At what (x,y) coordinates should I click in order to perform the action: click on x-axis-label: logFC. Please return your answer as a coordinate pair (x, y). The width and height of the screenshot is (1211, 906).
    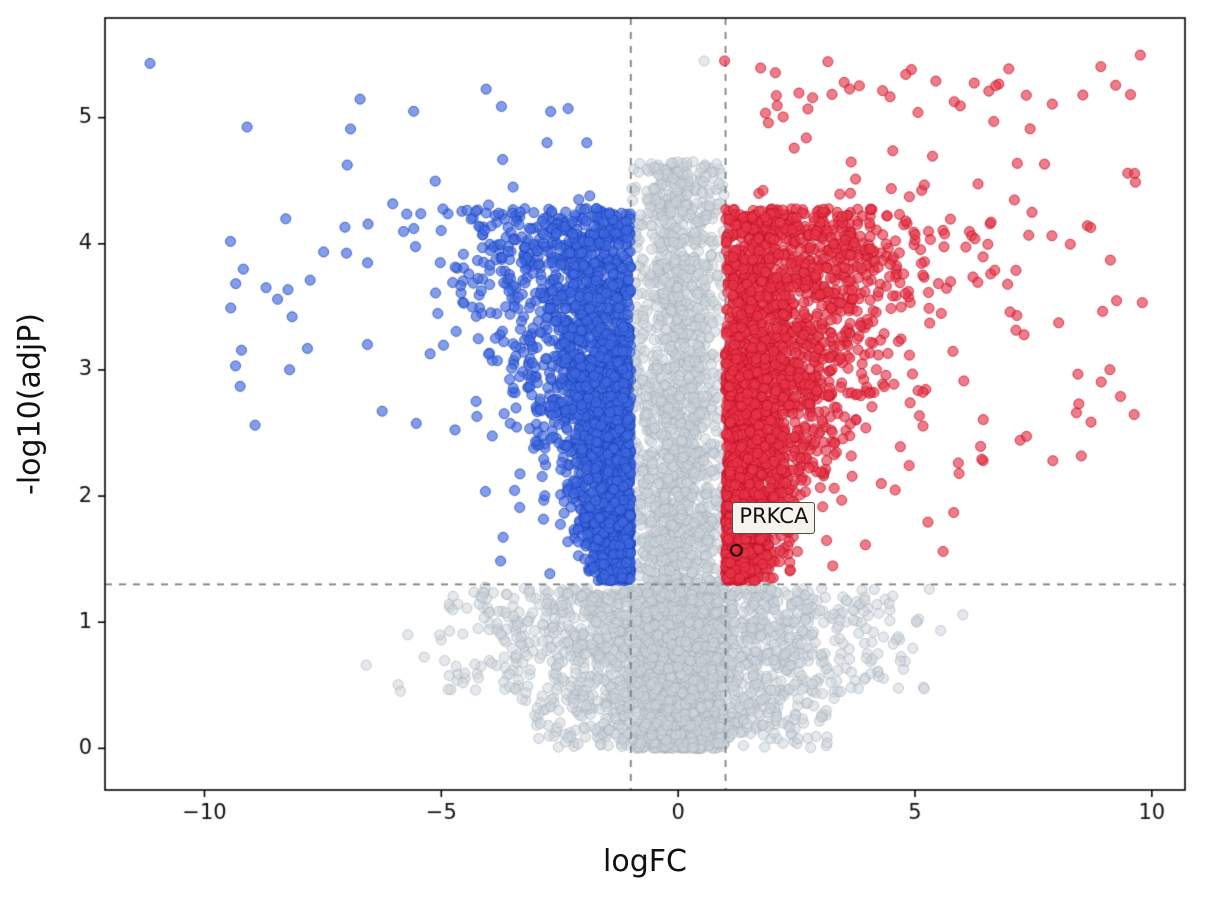
    Looking at the image, I should click on (645, 861).